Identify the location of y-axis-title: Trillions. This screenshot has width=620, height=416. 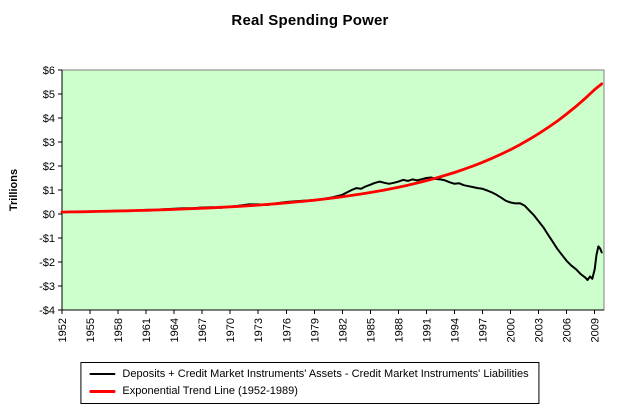
(14, 190).